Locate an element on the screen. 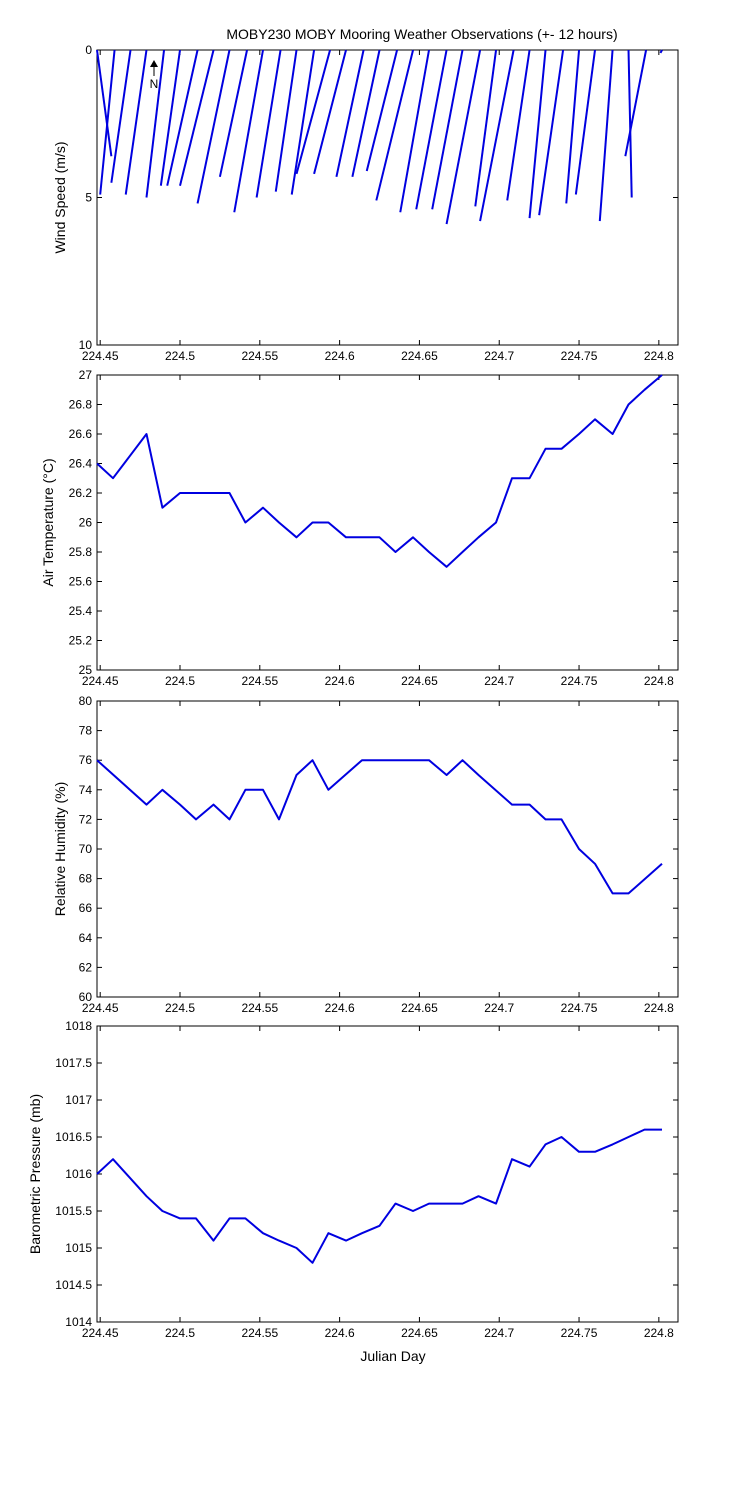 The height and width of the screenshot is (1500, 750). relative-humidity-x-tick-label: 224.7 is located at coordinates (499, 1008).